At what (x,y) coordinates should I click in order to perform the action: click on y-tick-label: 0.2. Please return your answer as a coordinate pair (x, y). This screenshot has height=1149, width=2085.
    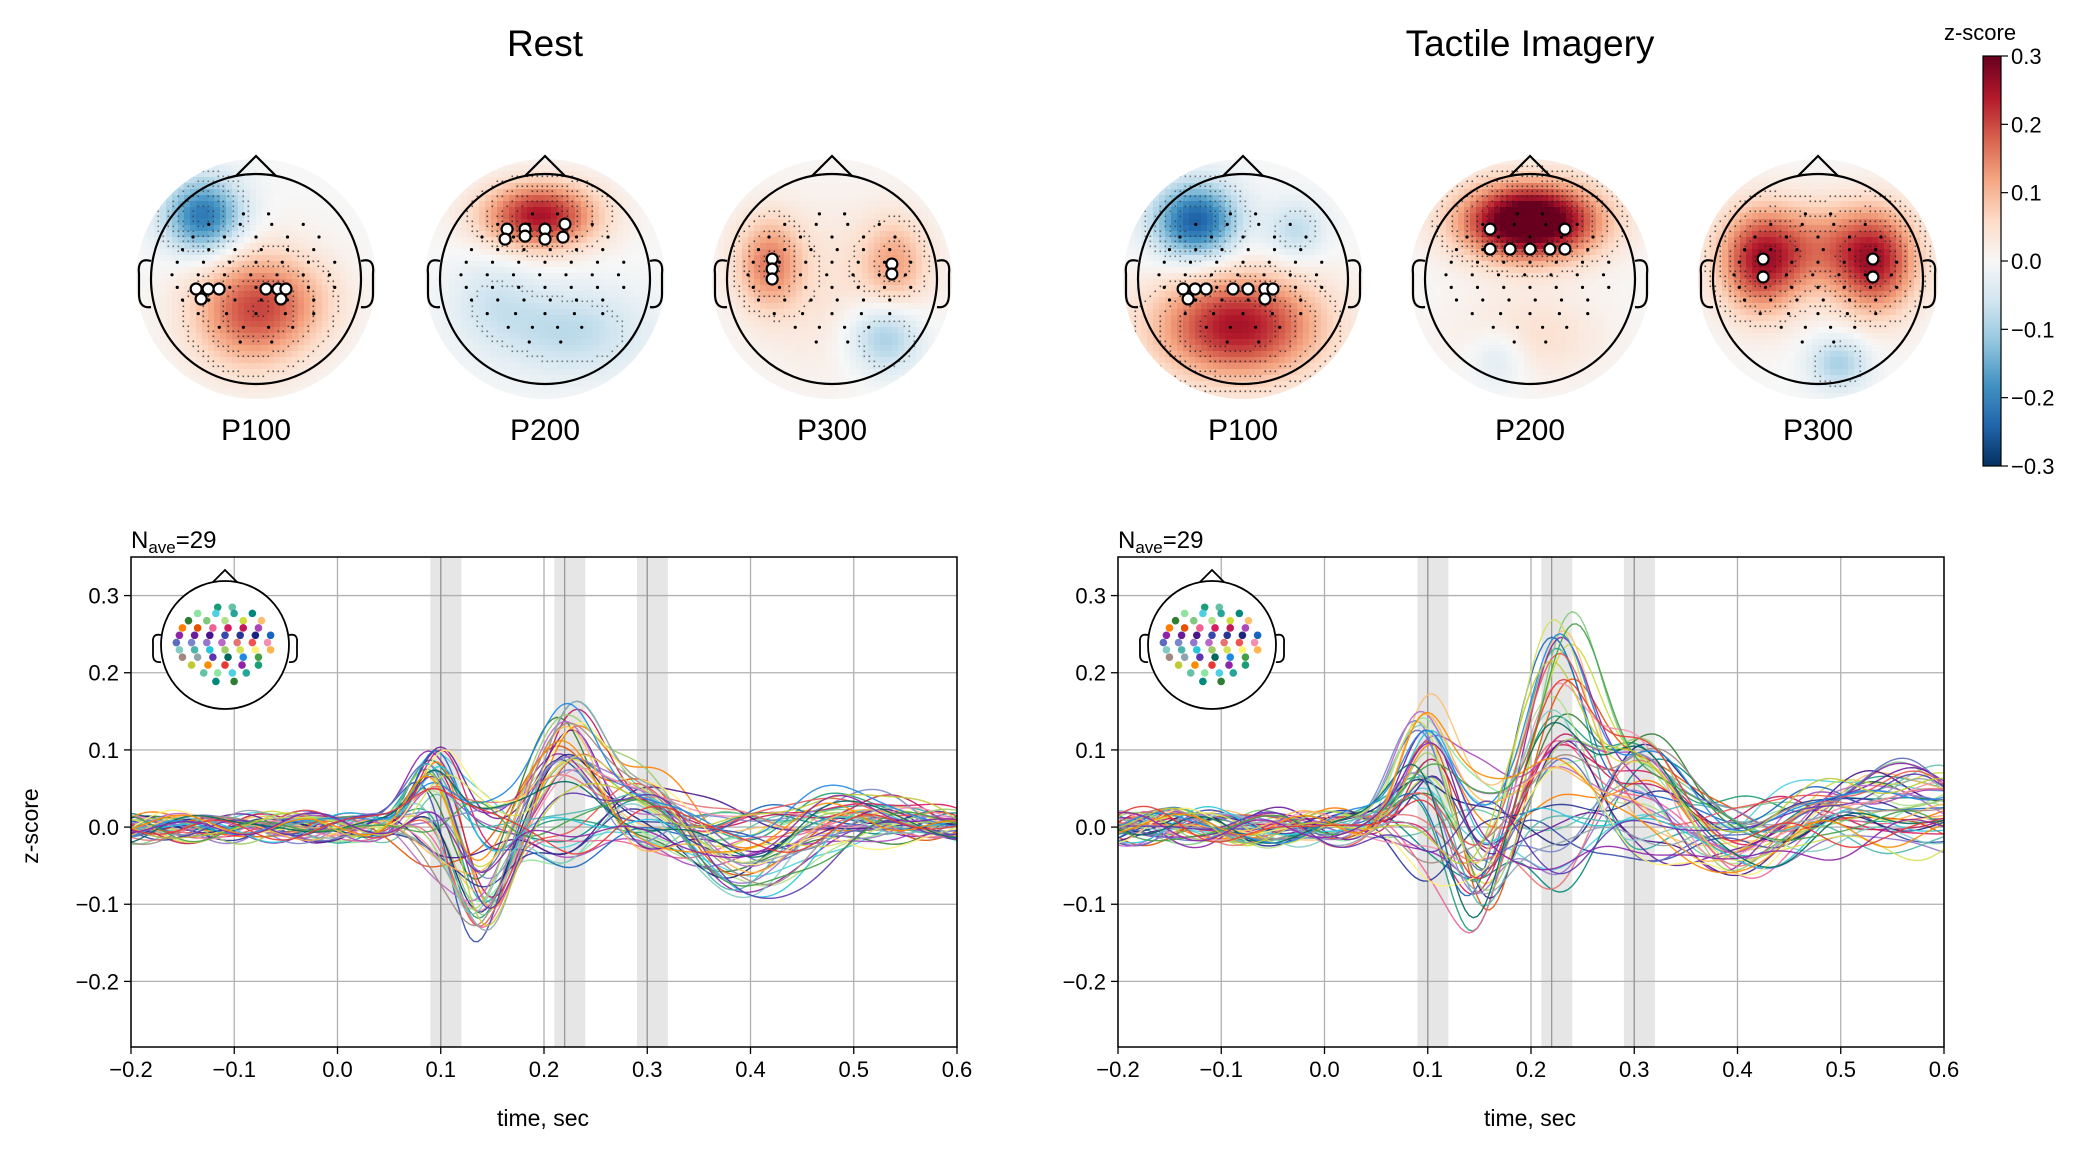
    Looking at the image, I should click on (1090, 673).